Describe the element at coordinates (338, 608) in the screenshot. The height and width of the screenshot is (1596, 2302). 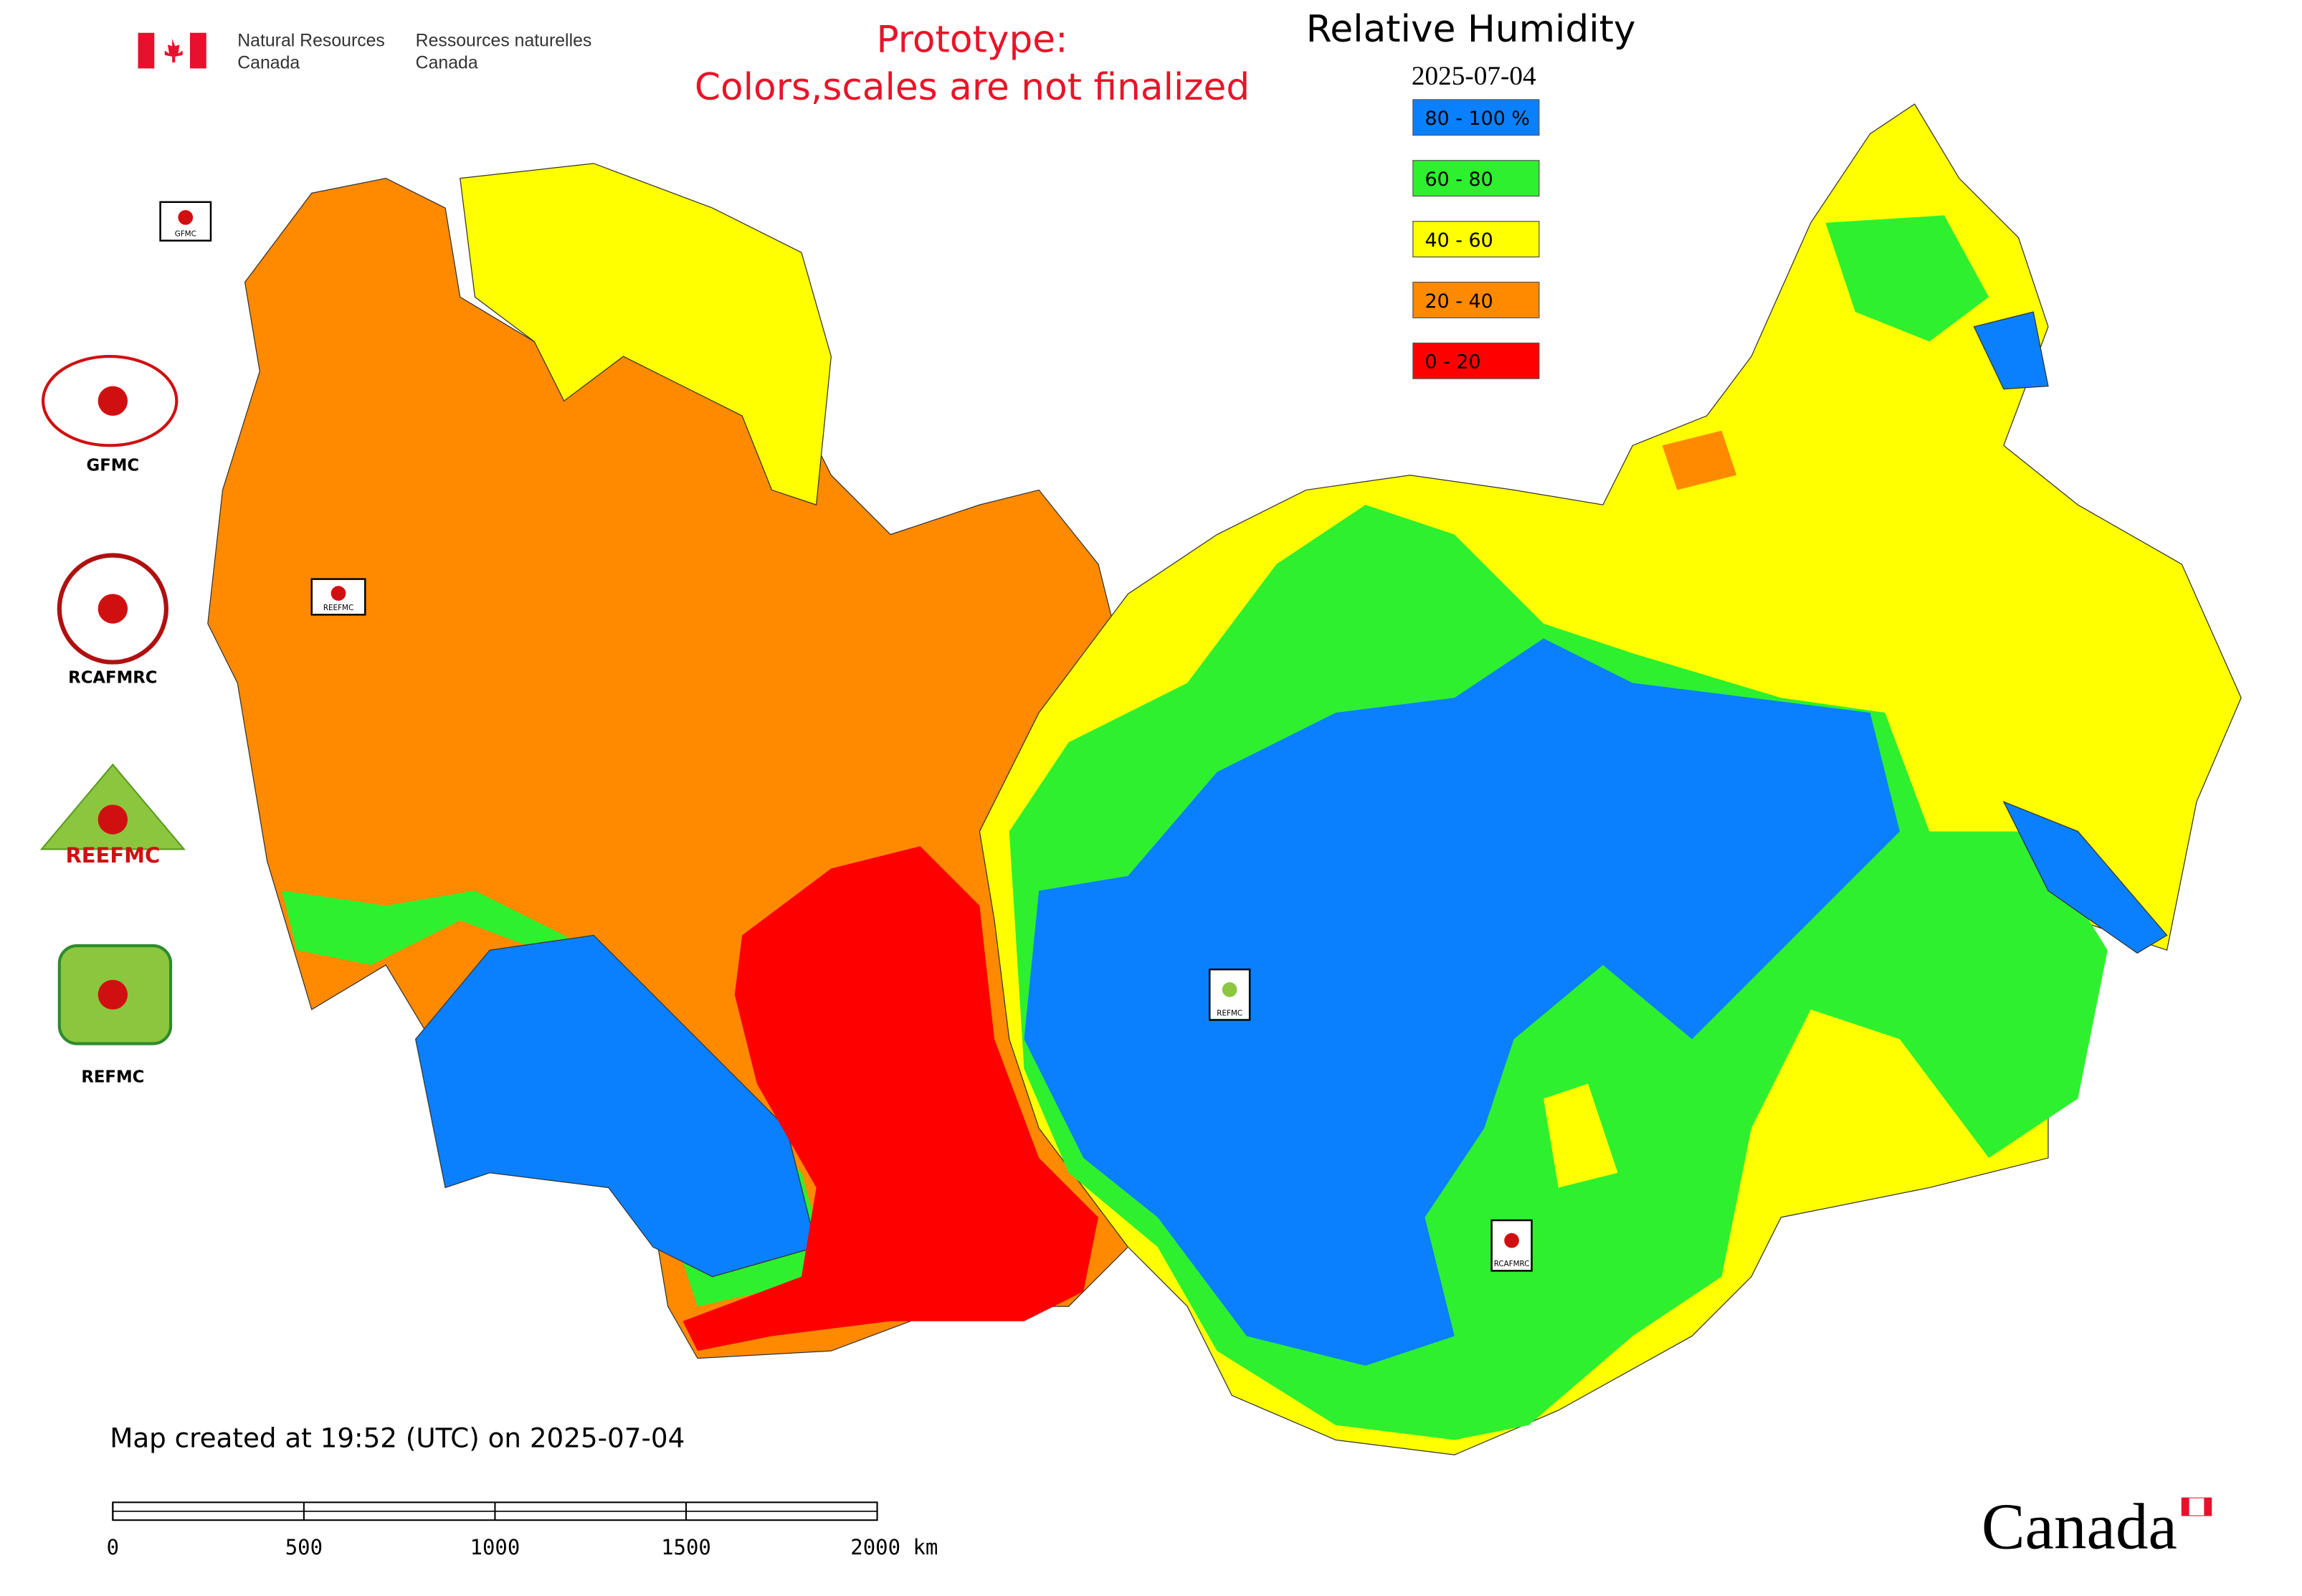
I see `map-marker-label: REEFMC` at that location.